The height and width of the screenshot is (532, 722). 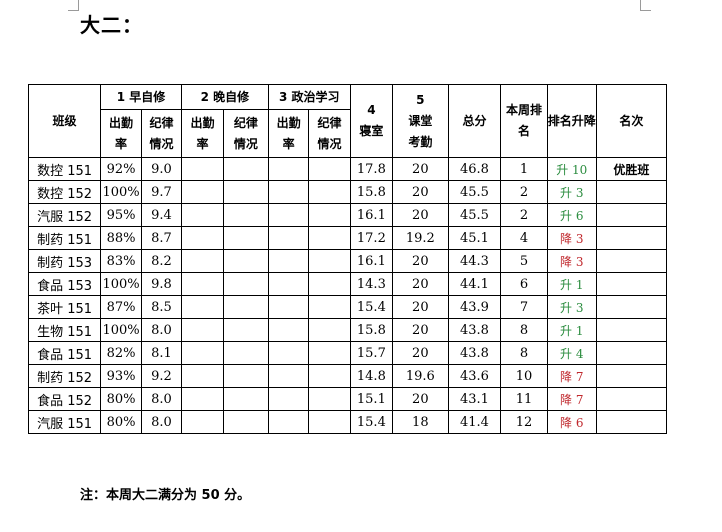 What do you see at coordinates (524, 238) in the screenshot?
I see `rank-cell: 4` at bounding box center [524, 238].